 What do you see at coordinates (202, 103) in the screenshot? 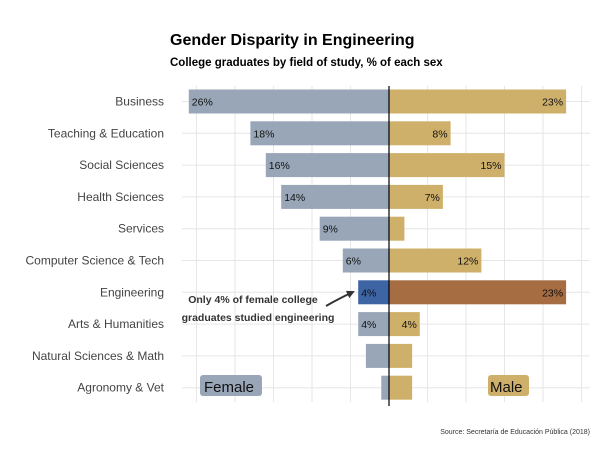
I see `data-label-female-0: 26%` at bounding box center [202, 103].